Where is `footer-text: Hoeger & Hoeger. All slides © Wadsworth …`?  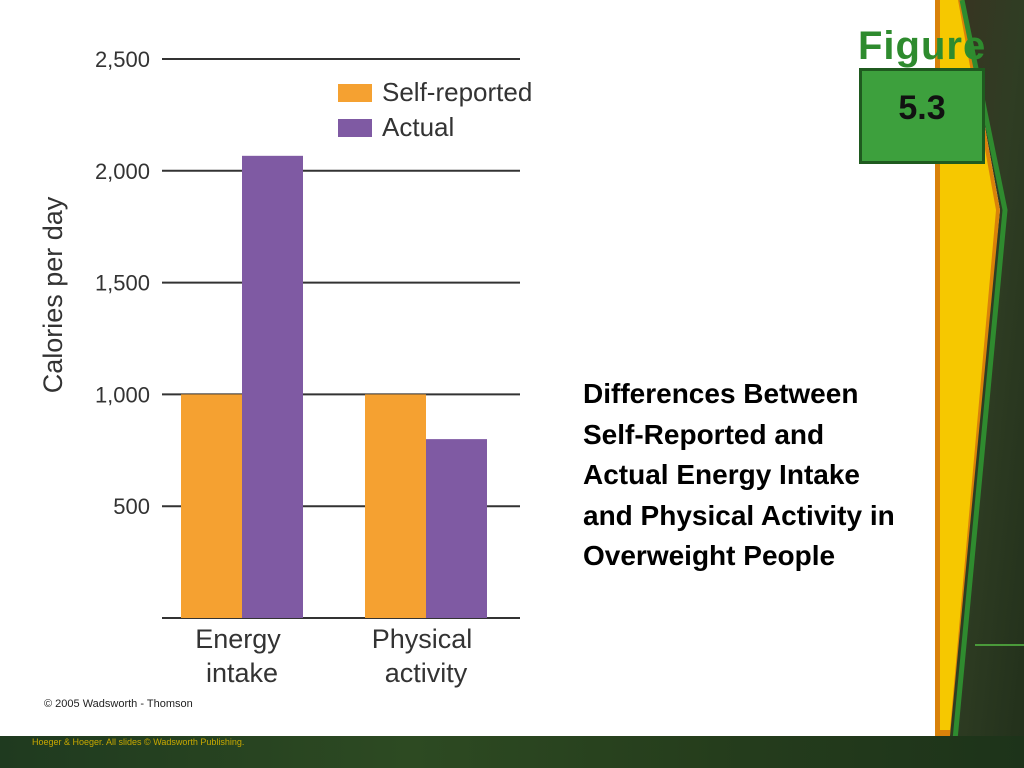 footer-text: Hoeger & Hoeger. All slides © Wadsworth … is located at coordinates (138, 742).